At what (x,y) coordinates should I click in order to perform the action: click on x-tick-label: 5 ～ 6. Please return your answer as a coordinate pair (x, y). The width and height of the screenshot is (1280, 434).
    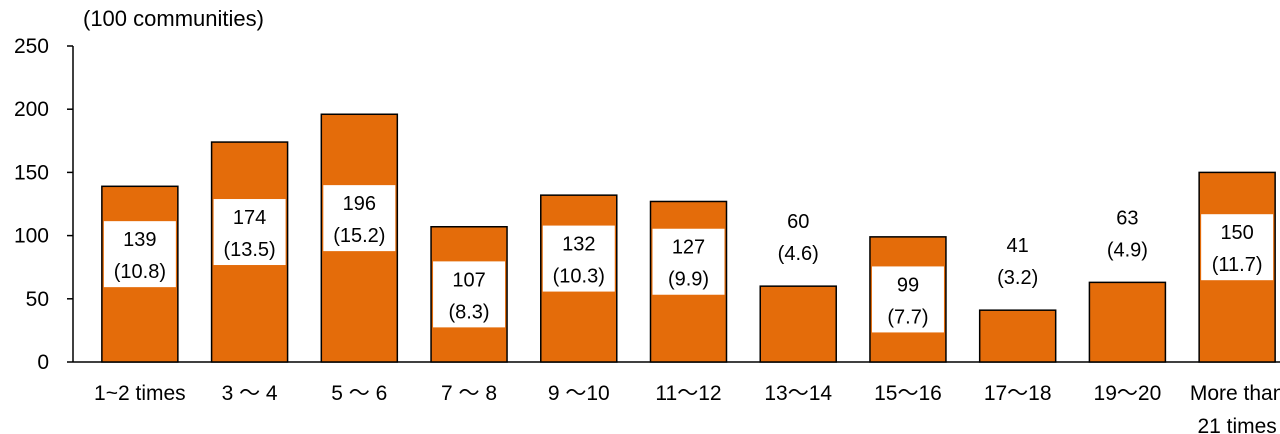
    Looking at the image, I should click on (359, 393).